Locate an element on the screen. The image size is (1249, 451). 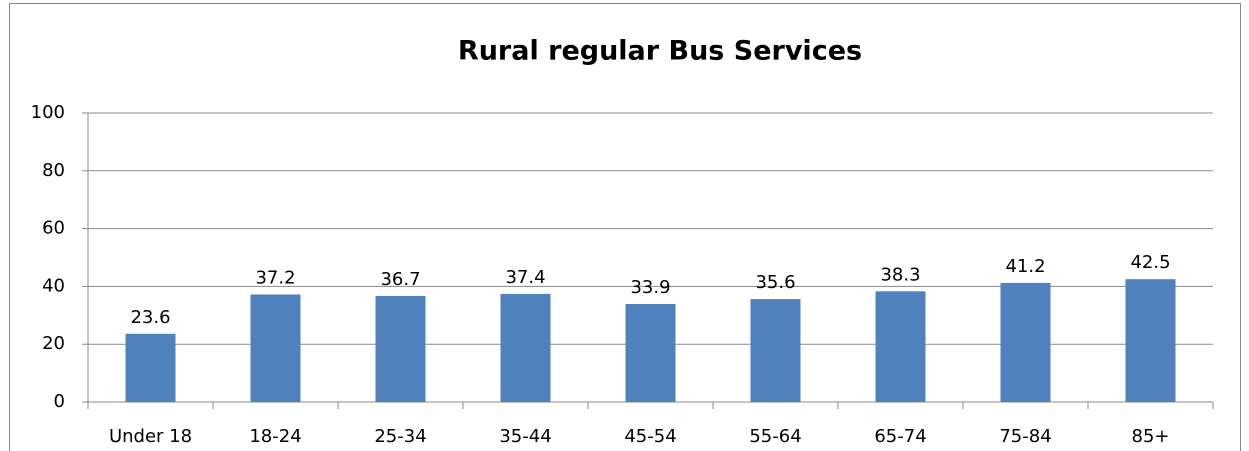
data-label: 35.6 is located at coordinates (775, 282).